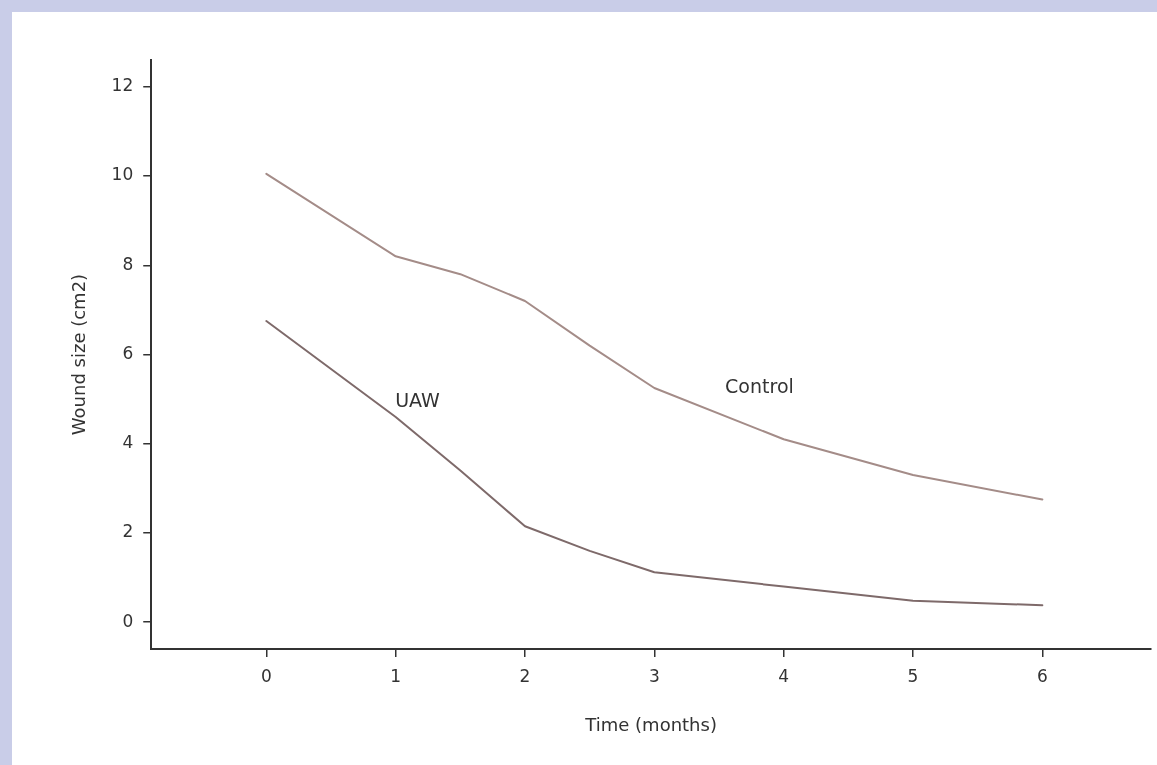  I want to click on x-axis-title: Time (months), so click(650, 724).